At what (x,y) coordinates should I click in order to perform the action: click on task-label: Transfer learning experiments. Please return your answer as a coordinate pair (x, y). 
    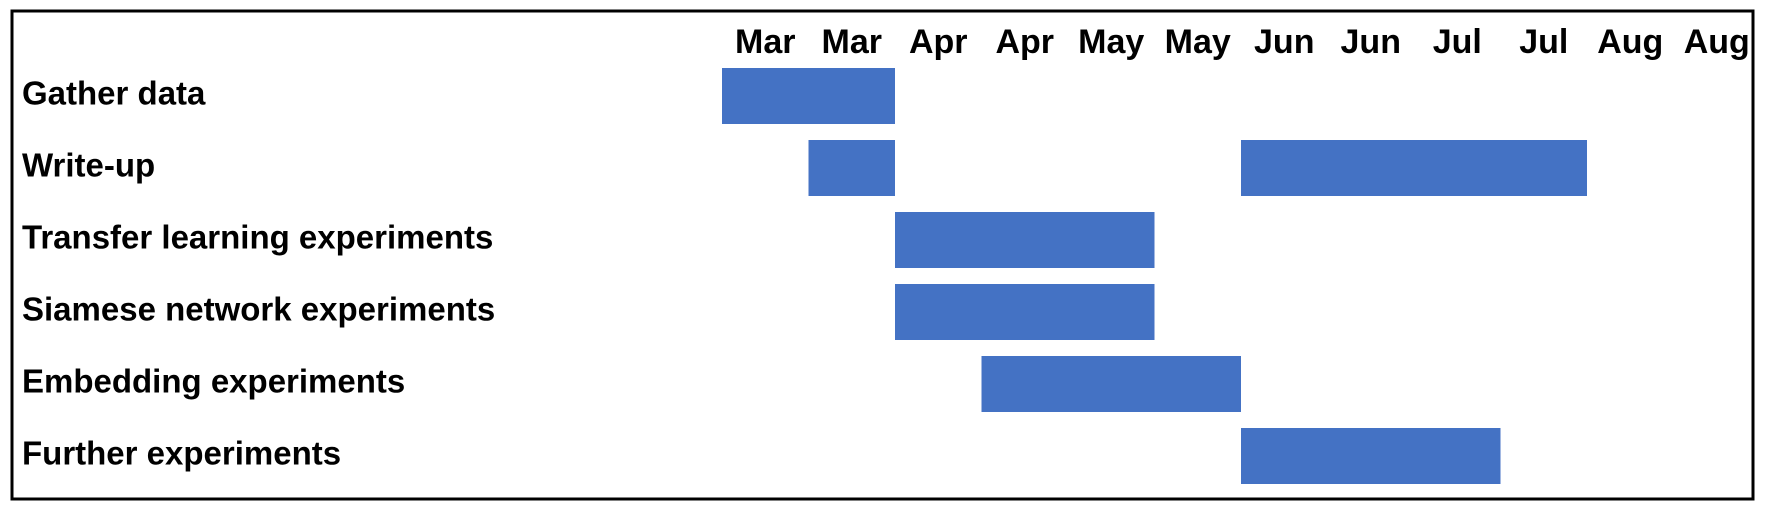
    Looking at the image, I should click on (257, 237).